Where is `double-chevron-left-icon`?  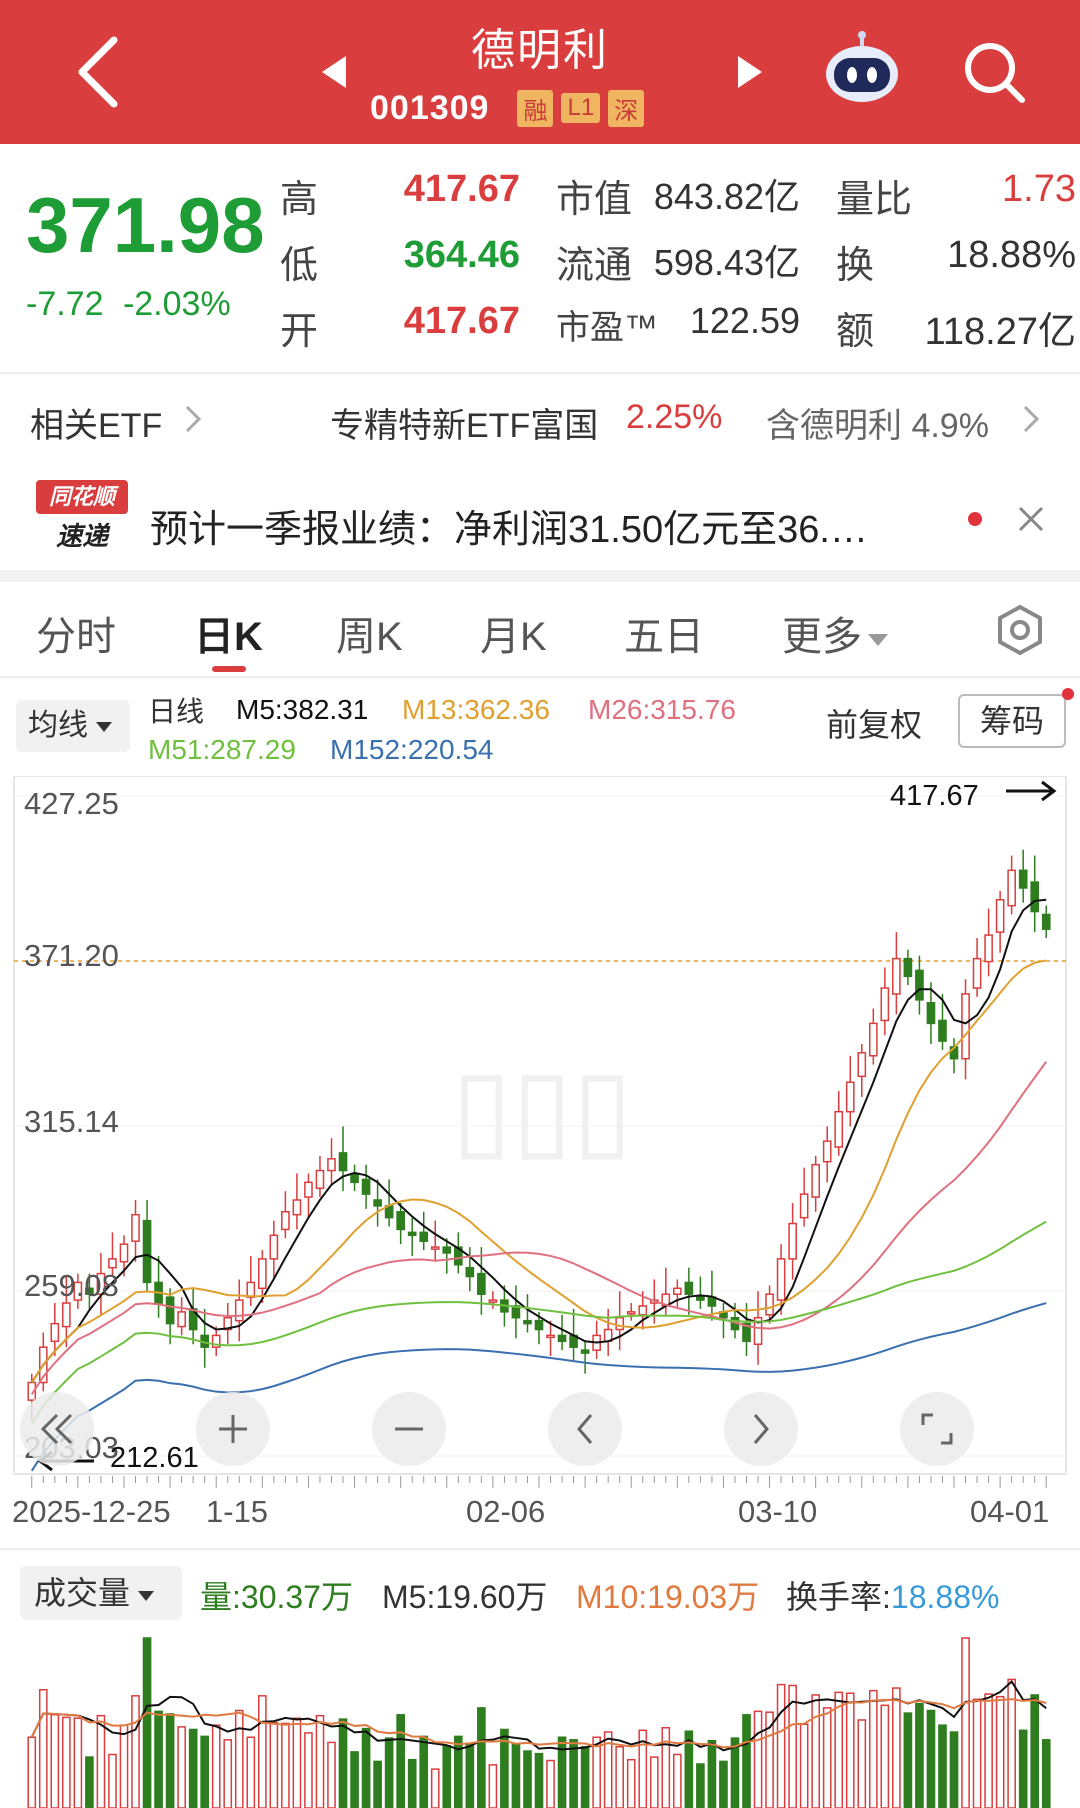
double-chevron-left-icon is located at coordinates (56, 1429).